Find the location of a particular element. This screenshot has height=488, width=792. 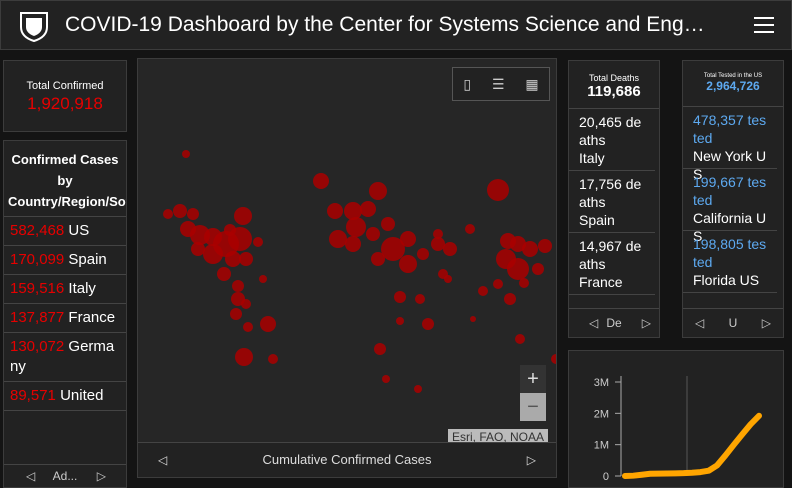

y-tick-label: 0 is located at coordinates (606, 477).